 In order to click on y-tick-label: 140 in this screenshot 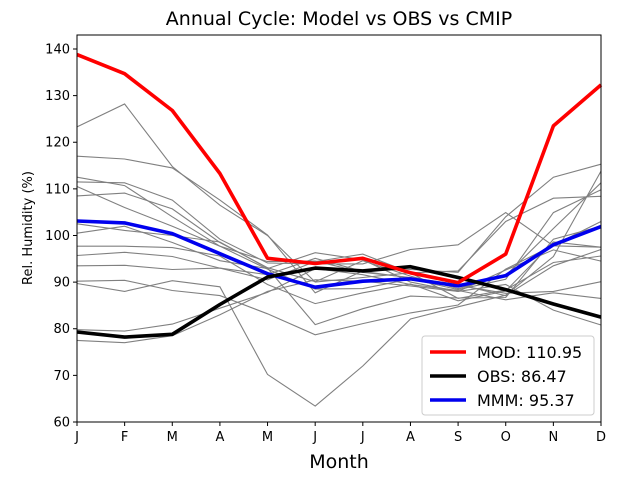, I will do `click(57, 49)`.